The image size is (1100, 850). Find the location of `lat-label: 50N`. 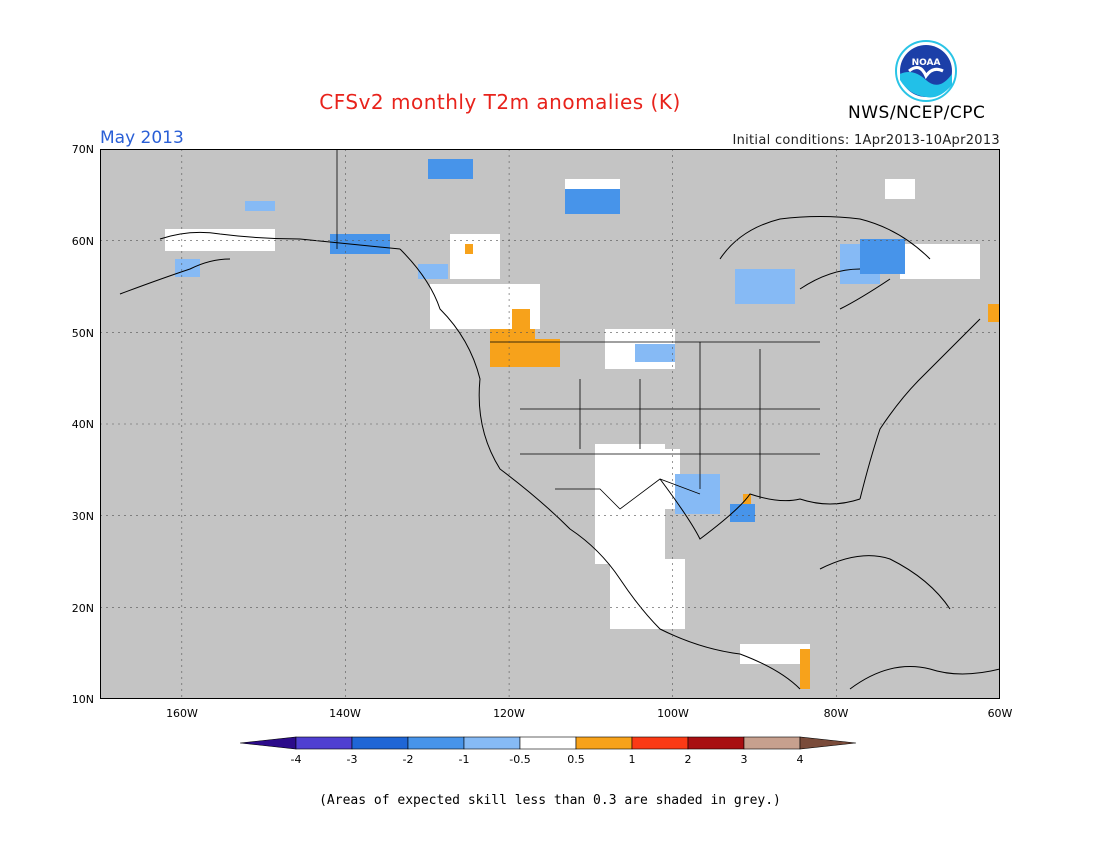

lat-label: 50N is located at coordinates (82, 333).